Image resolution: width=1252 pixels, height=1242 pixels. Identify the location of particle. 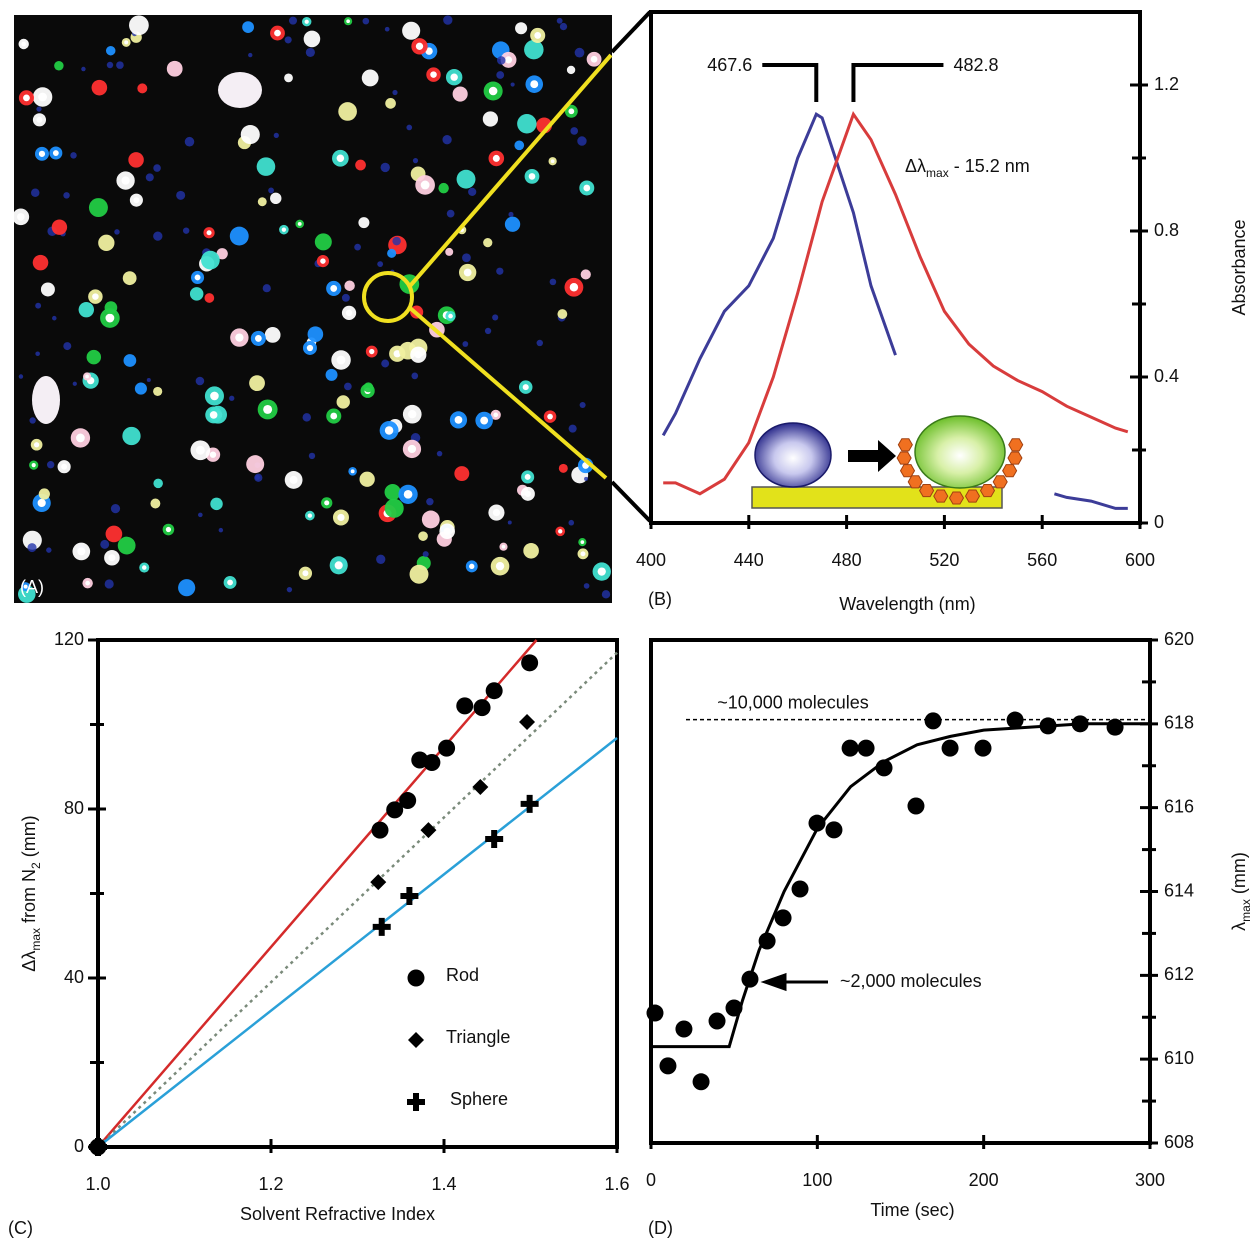
(793, 455).